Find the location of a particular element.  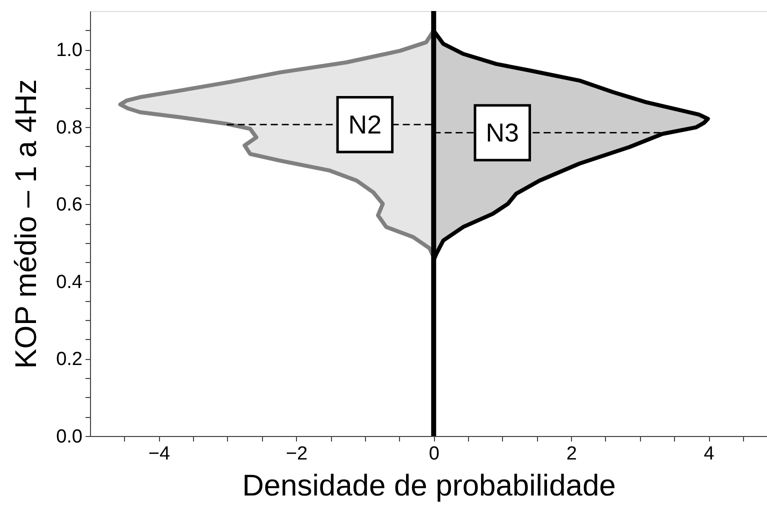

x-tick-label: 0 is located at coordinates (434, 454).